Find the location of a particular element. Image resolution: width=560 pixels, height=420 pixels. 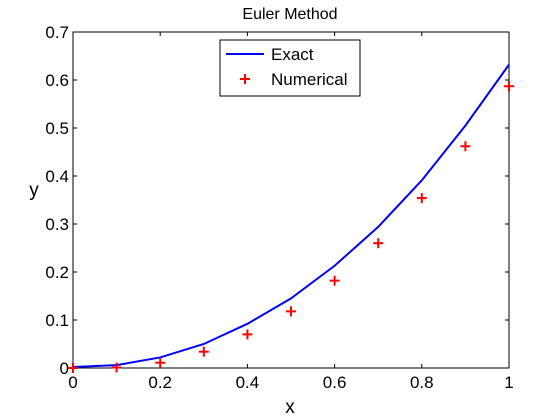

x-tick-label: 0.6 is located at coordinates (335, 382).